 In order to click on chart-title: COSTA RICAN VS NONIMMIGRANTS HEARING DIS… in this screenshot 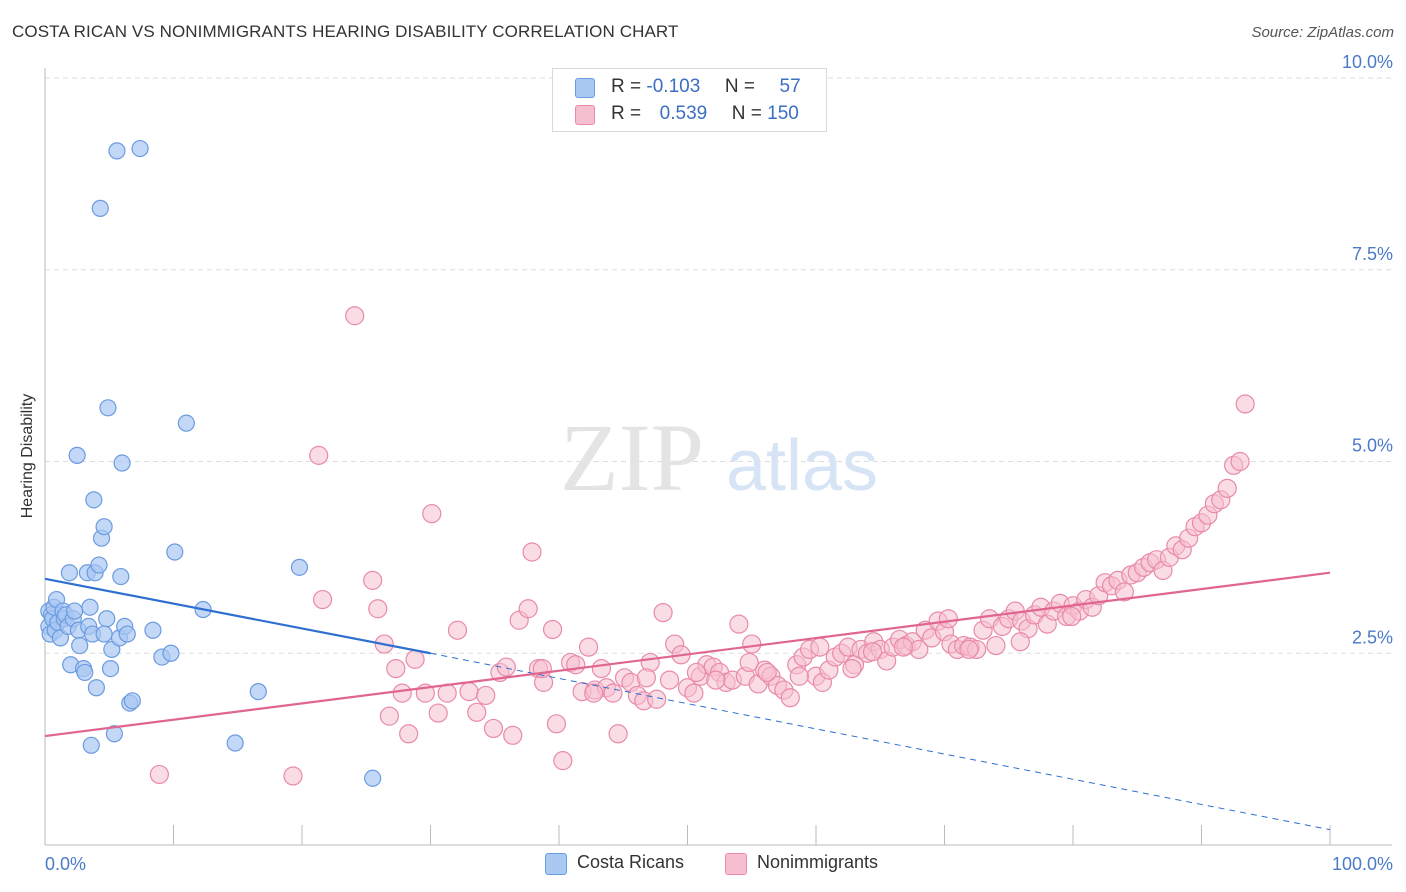, I will do `click(345, 31)`.